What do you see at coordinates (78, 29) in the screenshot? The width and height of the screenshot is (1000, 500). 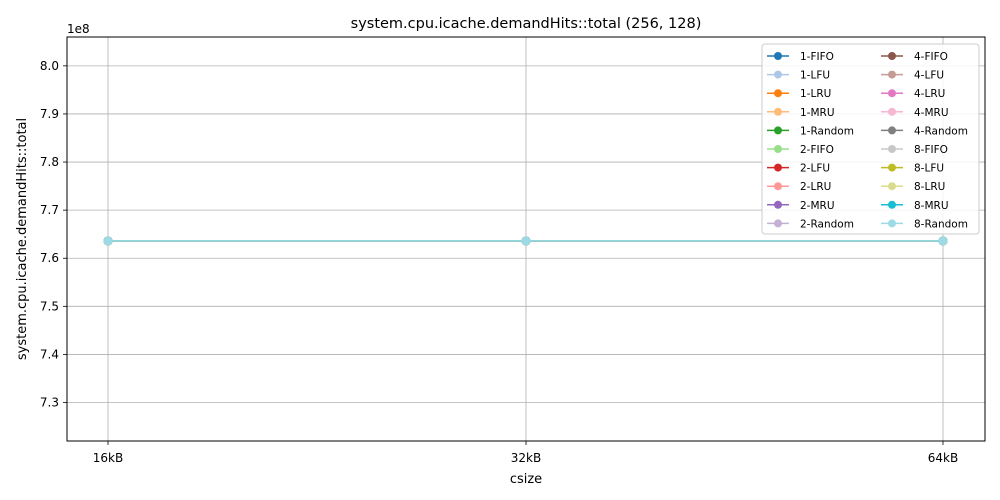 I see `y-offset-label: 1e8` at bounding box center [78, 29].